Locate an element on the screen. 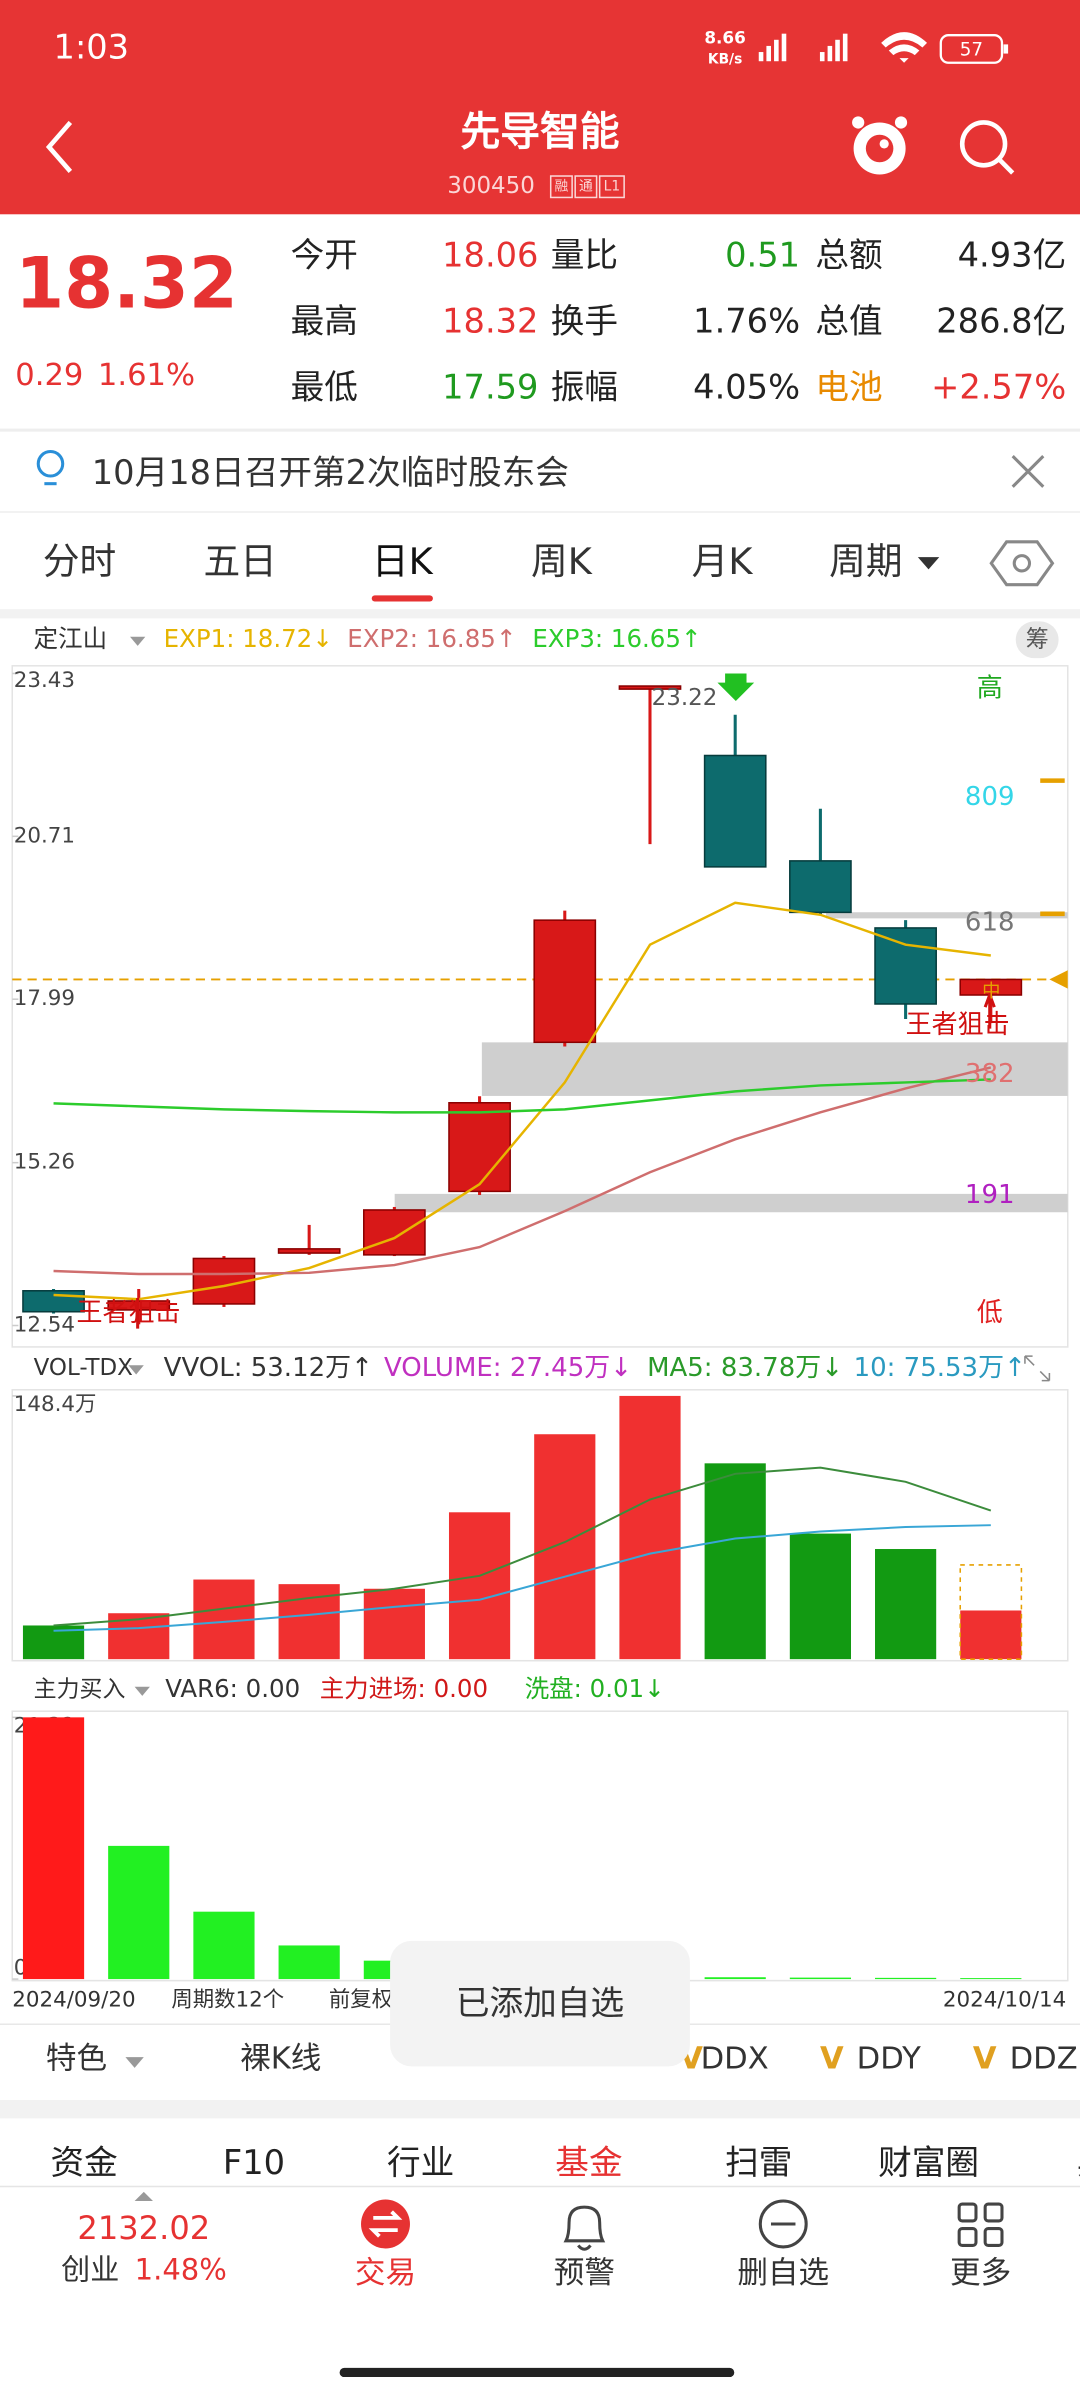  menu-item: 基金 is located at coordinates (588, 2162).